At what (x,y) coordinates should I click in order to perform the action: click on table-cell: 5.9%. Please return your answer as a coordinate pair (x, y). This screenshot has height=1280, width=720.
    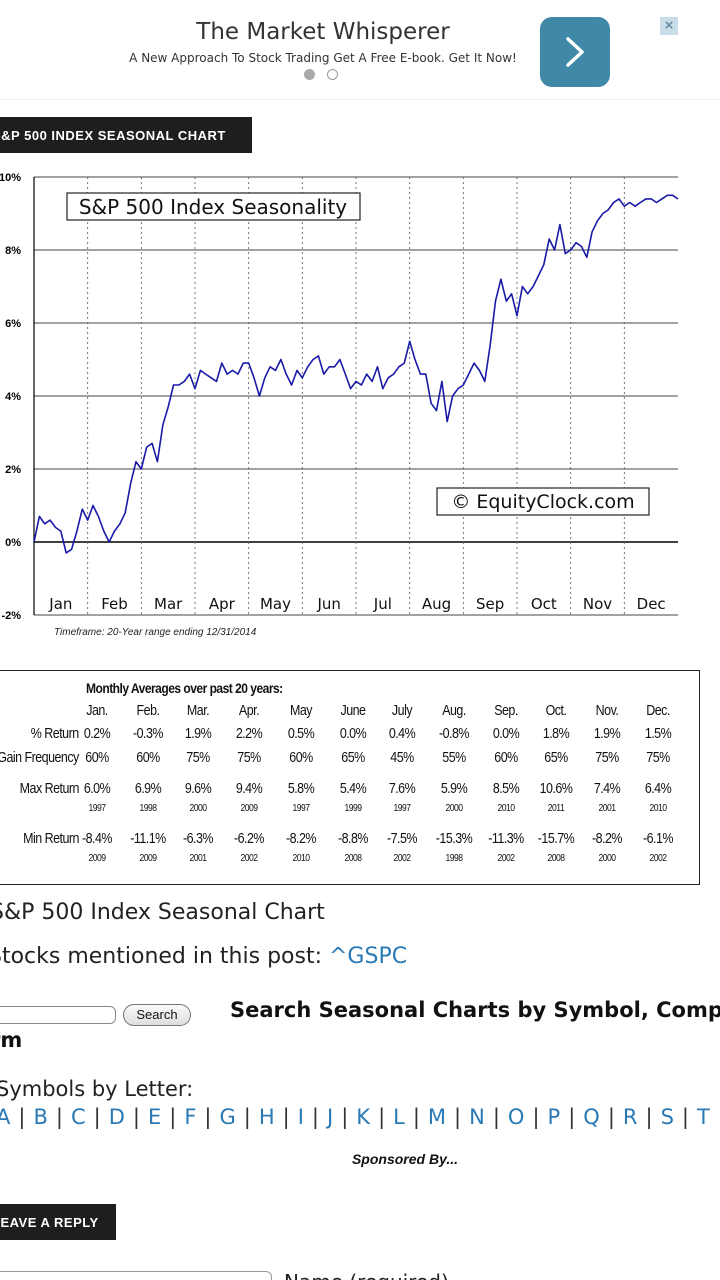
    Looking at the image, I should click on (454, 789).